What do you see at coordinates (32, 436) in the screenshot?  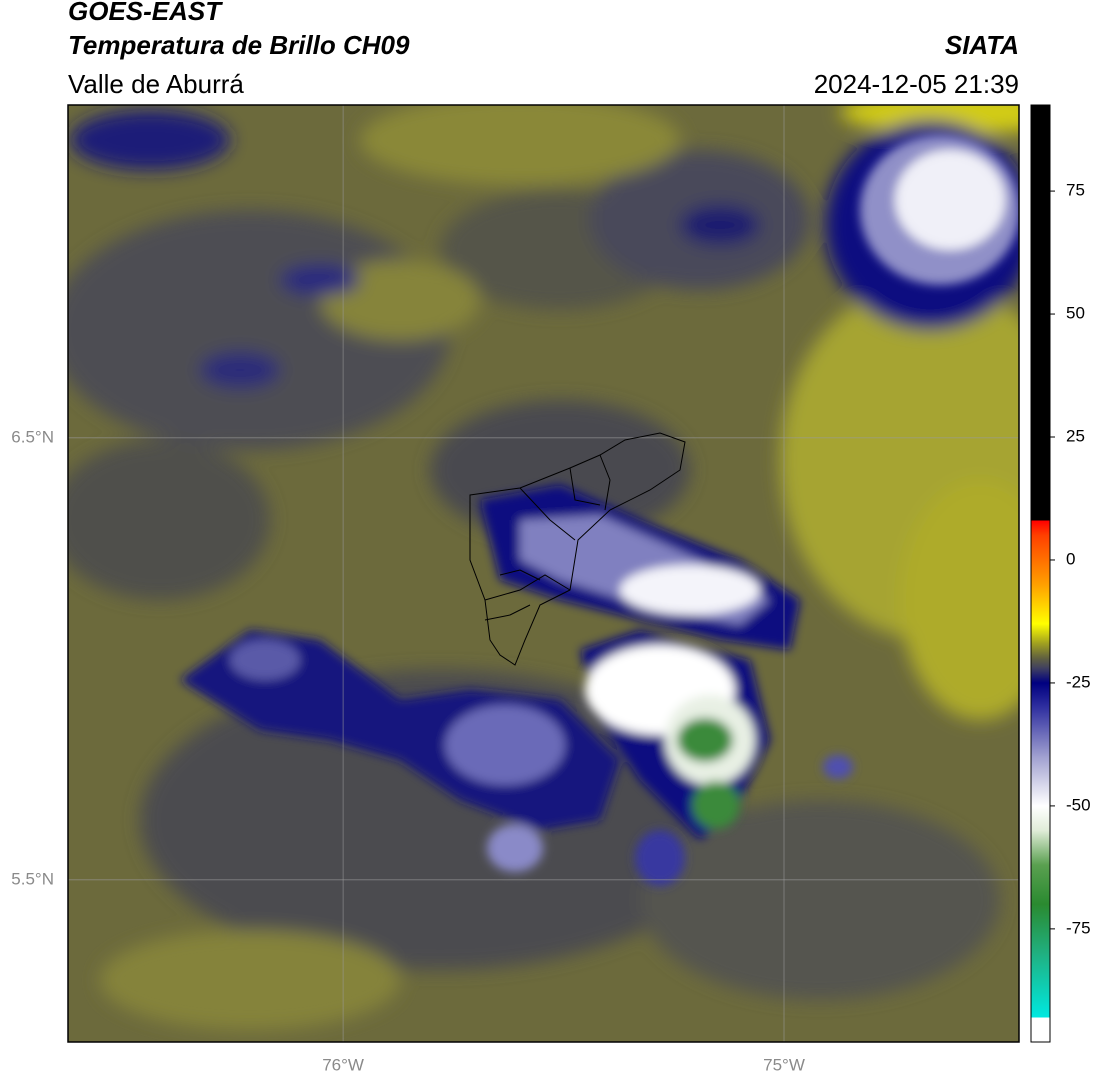 I see `lat-tick-label: 6.5°N` at bounding box center [32, 436].